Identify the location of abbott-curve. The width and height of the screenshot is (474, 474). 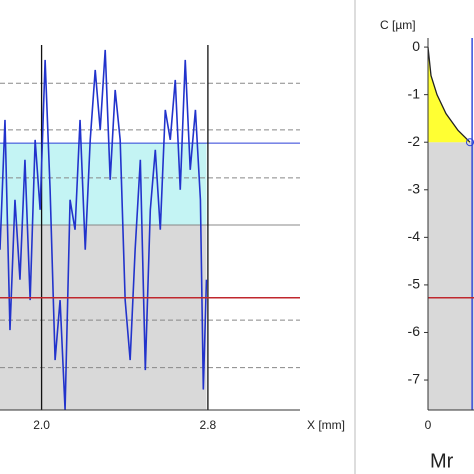
(449, 95).